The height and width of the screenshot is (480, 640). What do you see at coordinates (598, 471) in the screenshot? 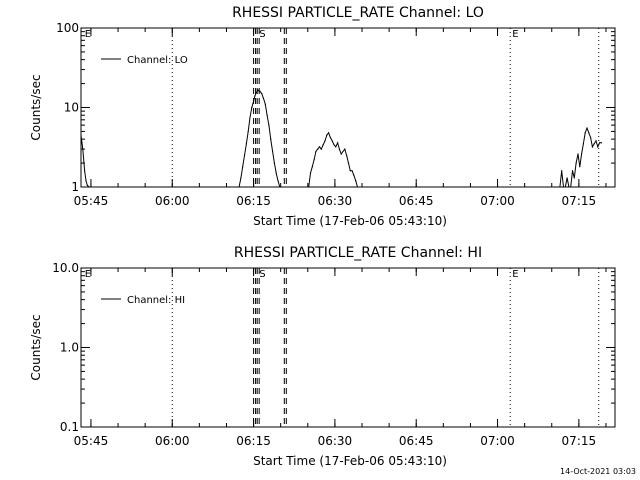
I see `footer-date: 14-Oct-2021 03:03` at bounding box center [598, 471].